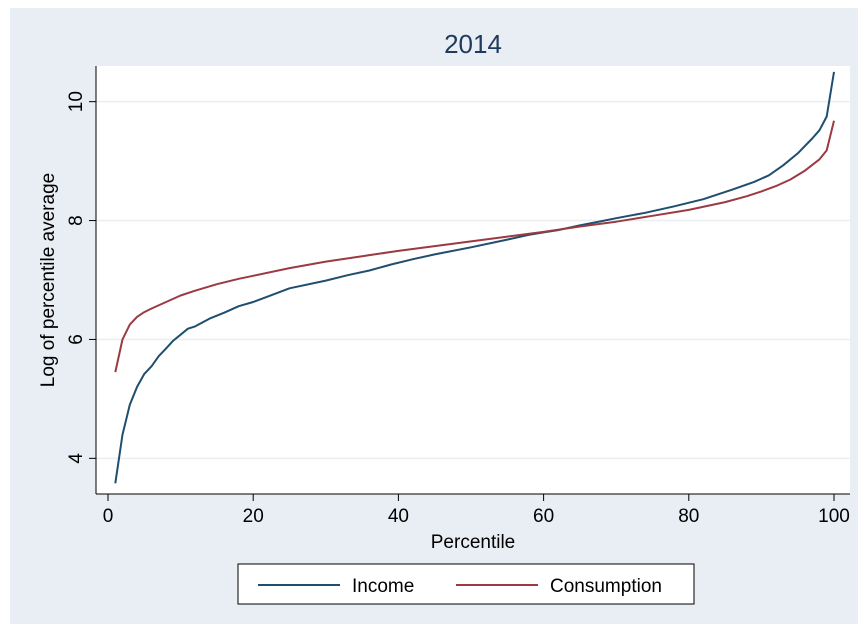 Image resolution: width=862 pixels, height=630 pixels. What do you see at coordinates (48, 280) in the screenshot?
I see `y-axis-title: Log of percentile average` at bounding box center [48, 280].